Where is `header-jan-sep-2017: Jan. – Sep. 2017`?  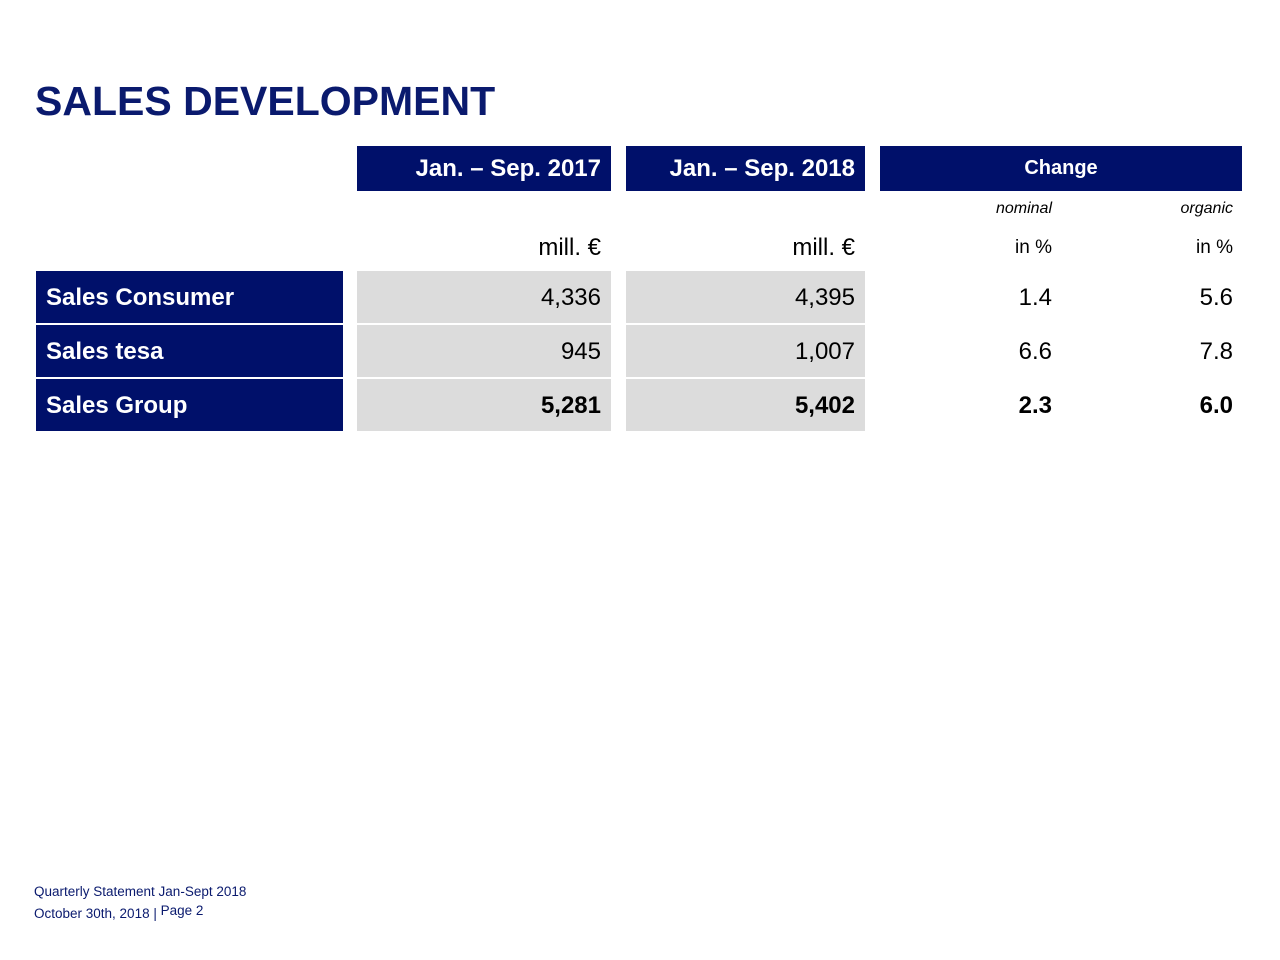
header-jan-sep-2017: Jan. – Sep. 2017 is located at coordinates (484, 168).